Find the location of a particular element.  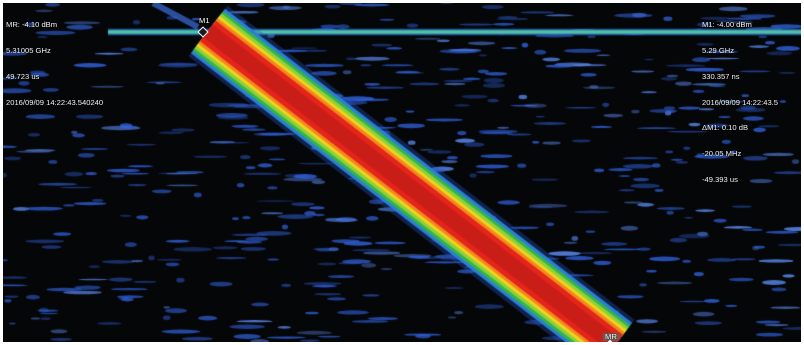

m1-delta-time: -49.393 us is located at coordinates (720, 179).